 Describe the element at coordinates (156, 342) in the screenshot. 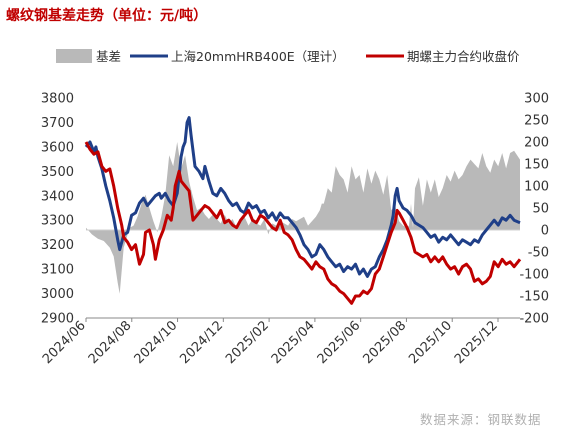

I see `x-tick-label: 2024/10` at that location.